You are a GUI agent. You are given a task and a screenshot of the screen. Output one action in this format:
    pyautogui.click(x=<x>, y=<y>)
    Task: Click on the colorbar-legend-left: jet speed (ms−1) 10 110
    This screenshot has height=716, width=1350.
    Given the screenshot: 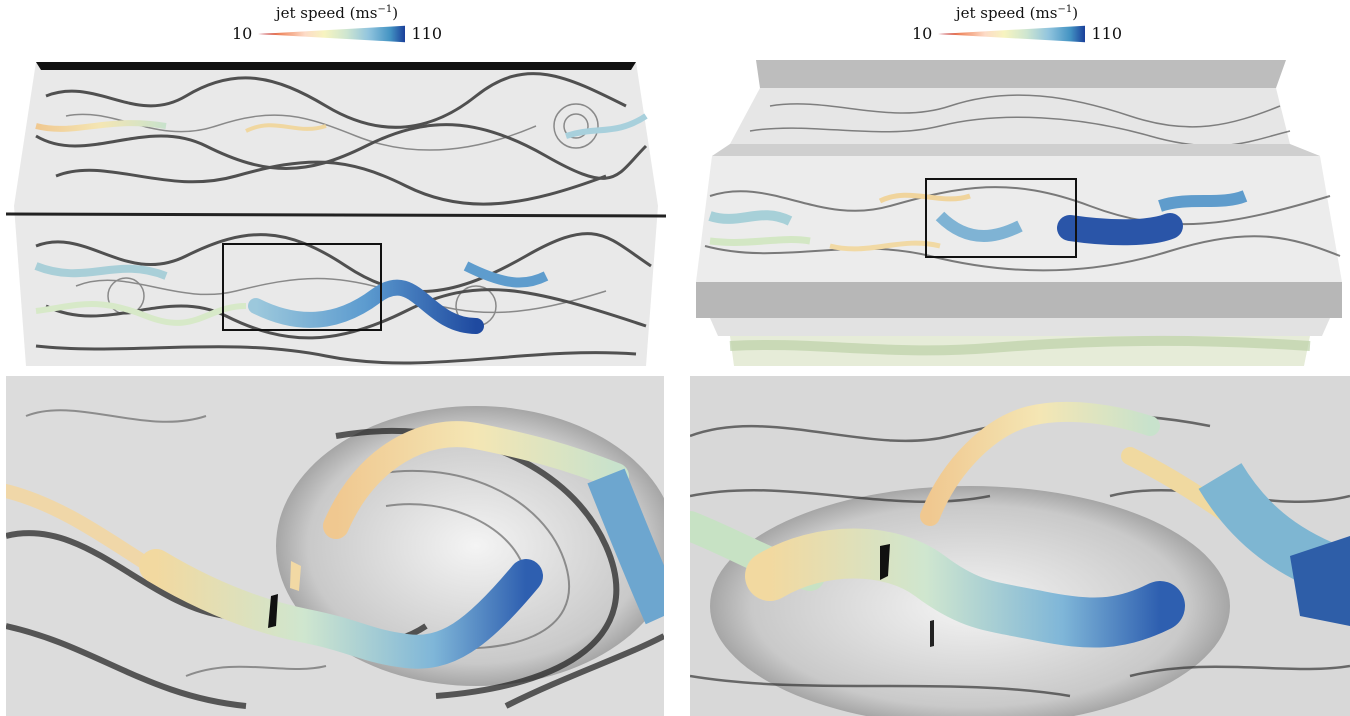 What is the action you would take?
    pyautogui.click(x=337, y=23)
    